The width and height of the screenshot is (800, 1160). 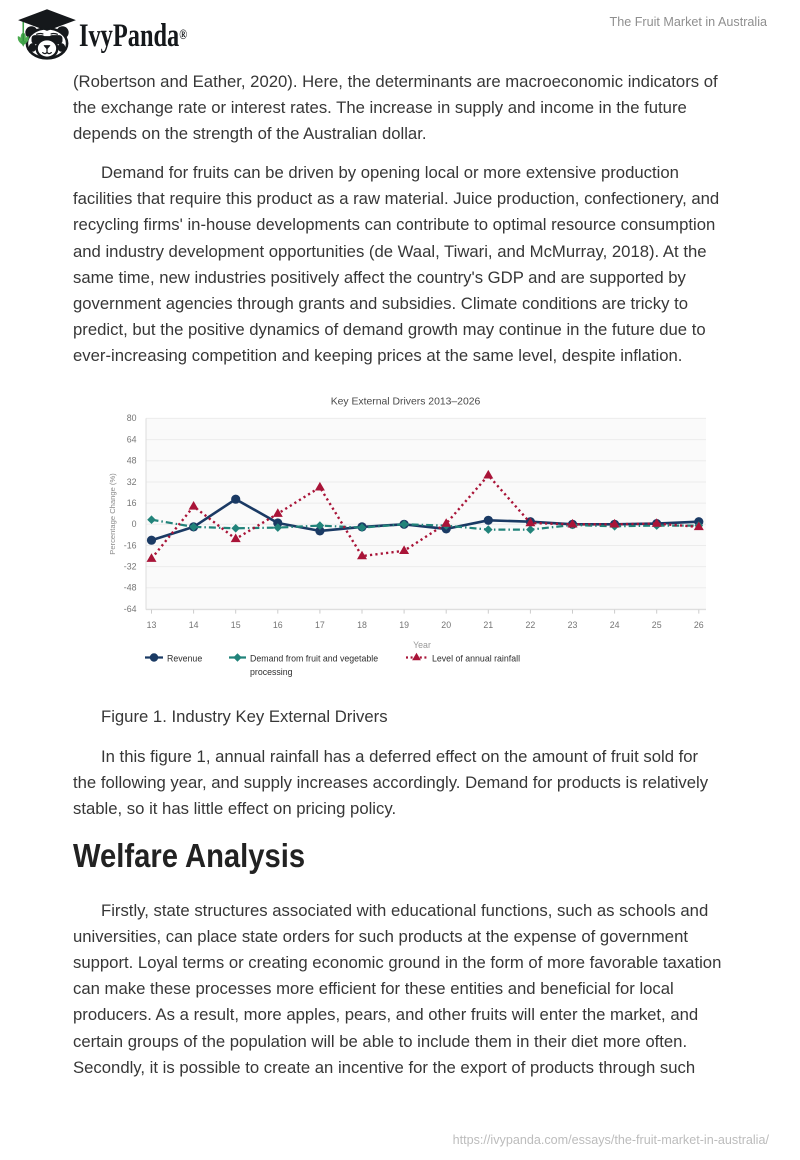 What do you see at coordinates (573, 625) in the screenshot?
I see `svg-text: 23` at bounding box center [573, 625].